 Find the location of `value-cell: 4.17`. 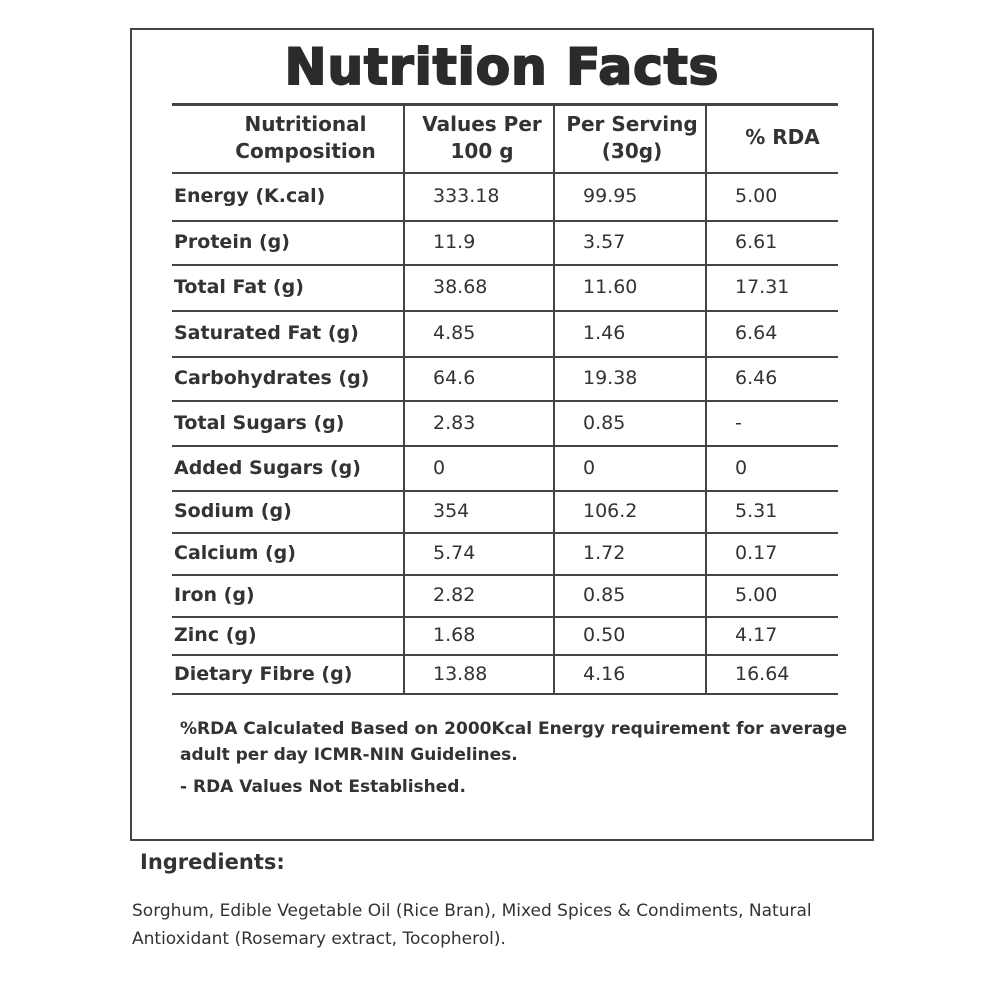

value-cell: 4.17 is located at coordinates (756, 635).